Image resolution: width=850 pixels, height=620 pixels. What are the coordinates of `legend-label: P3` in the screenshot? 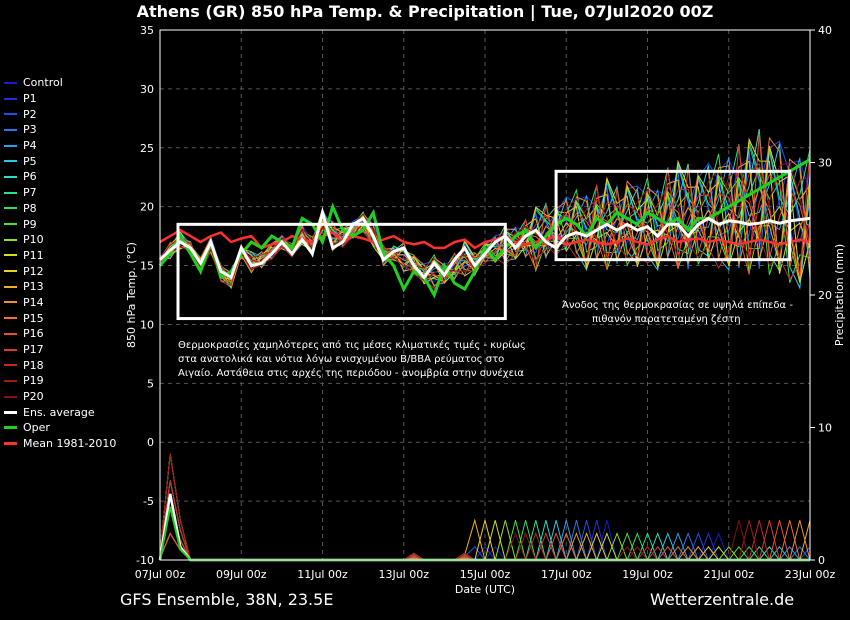 It's located at (30, 130).